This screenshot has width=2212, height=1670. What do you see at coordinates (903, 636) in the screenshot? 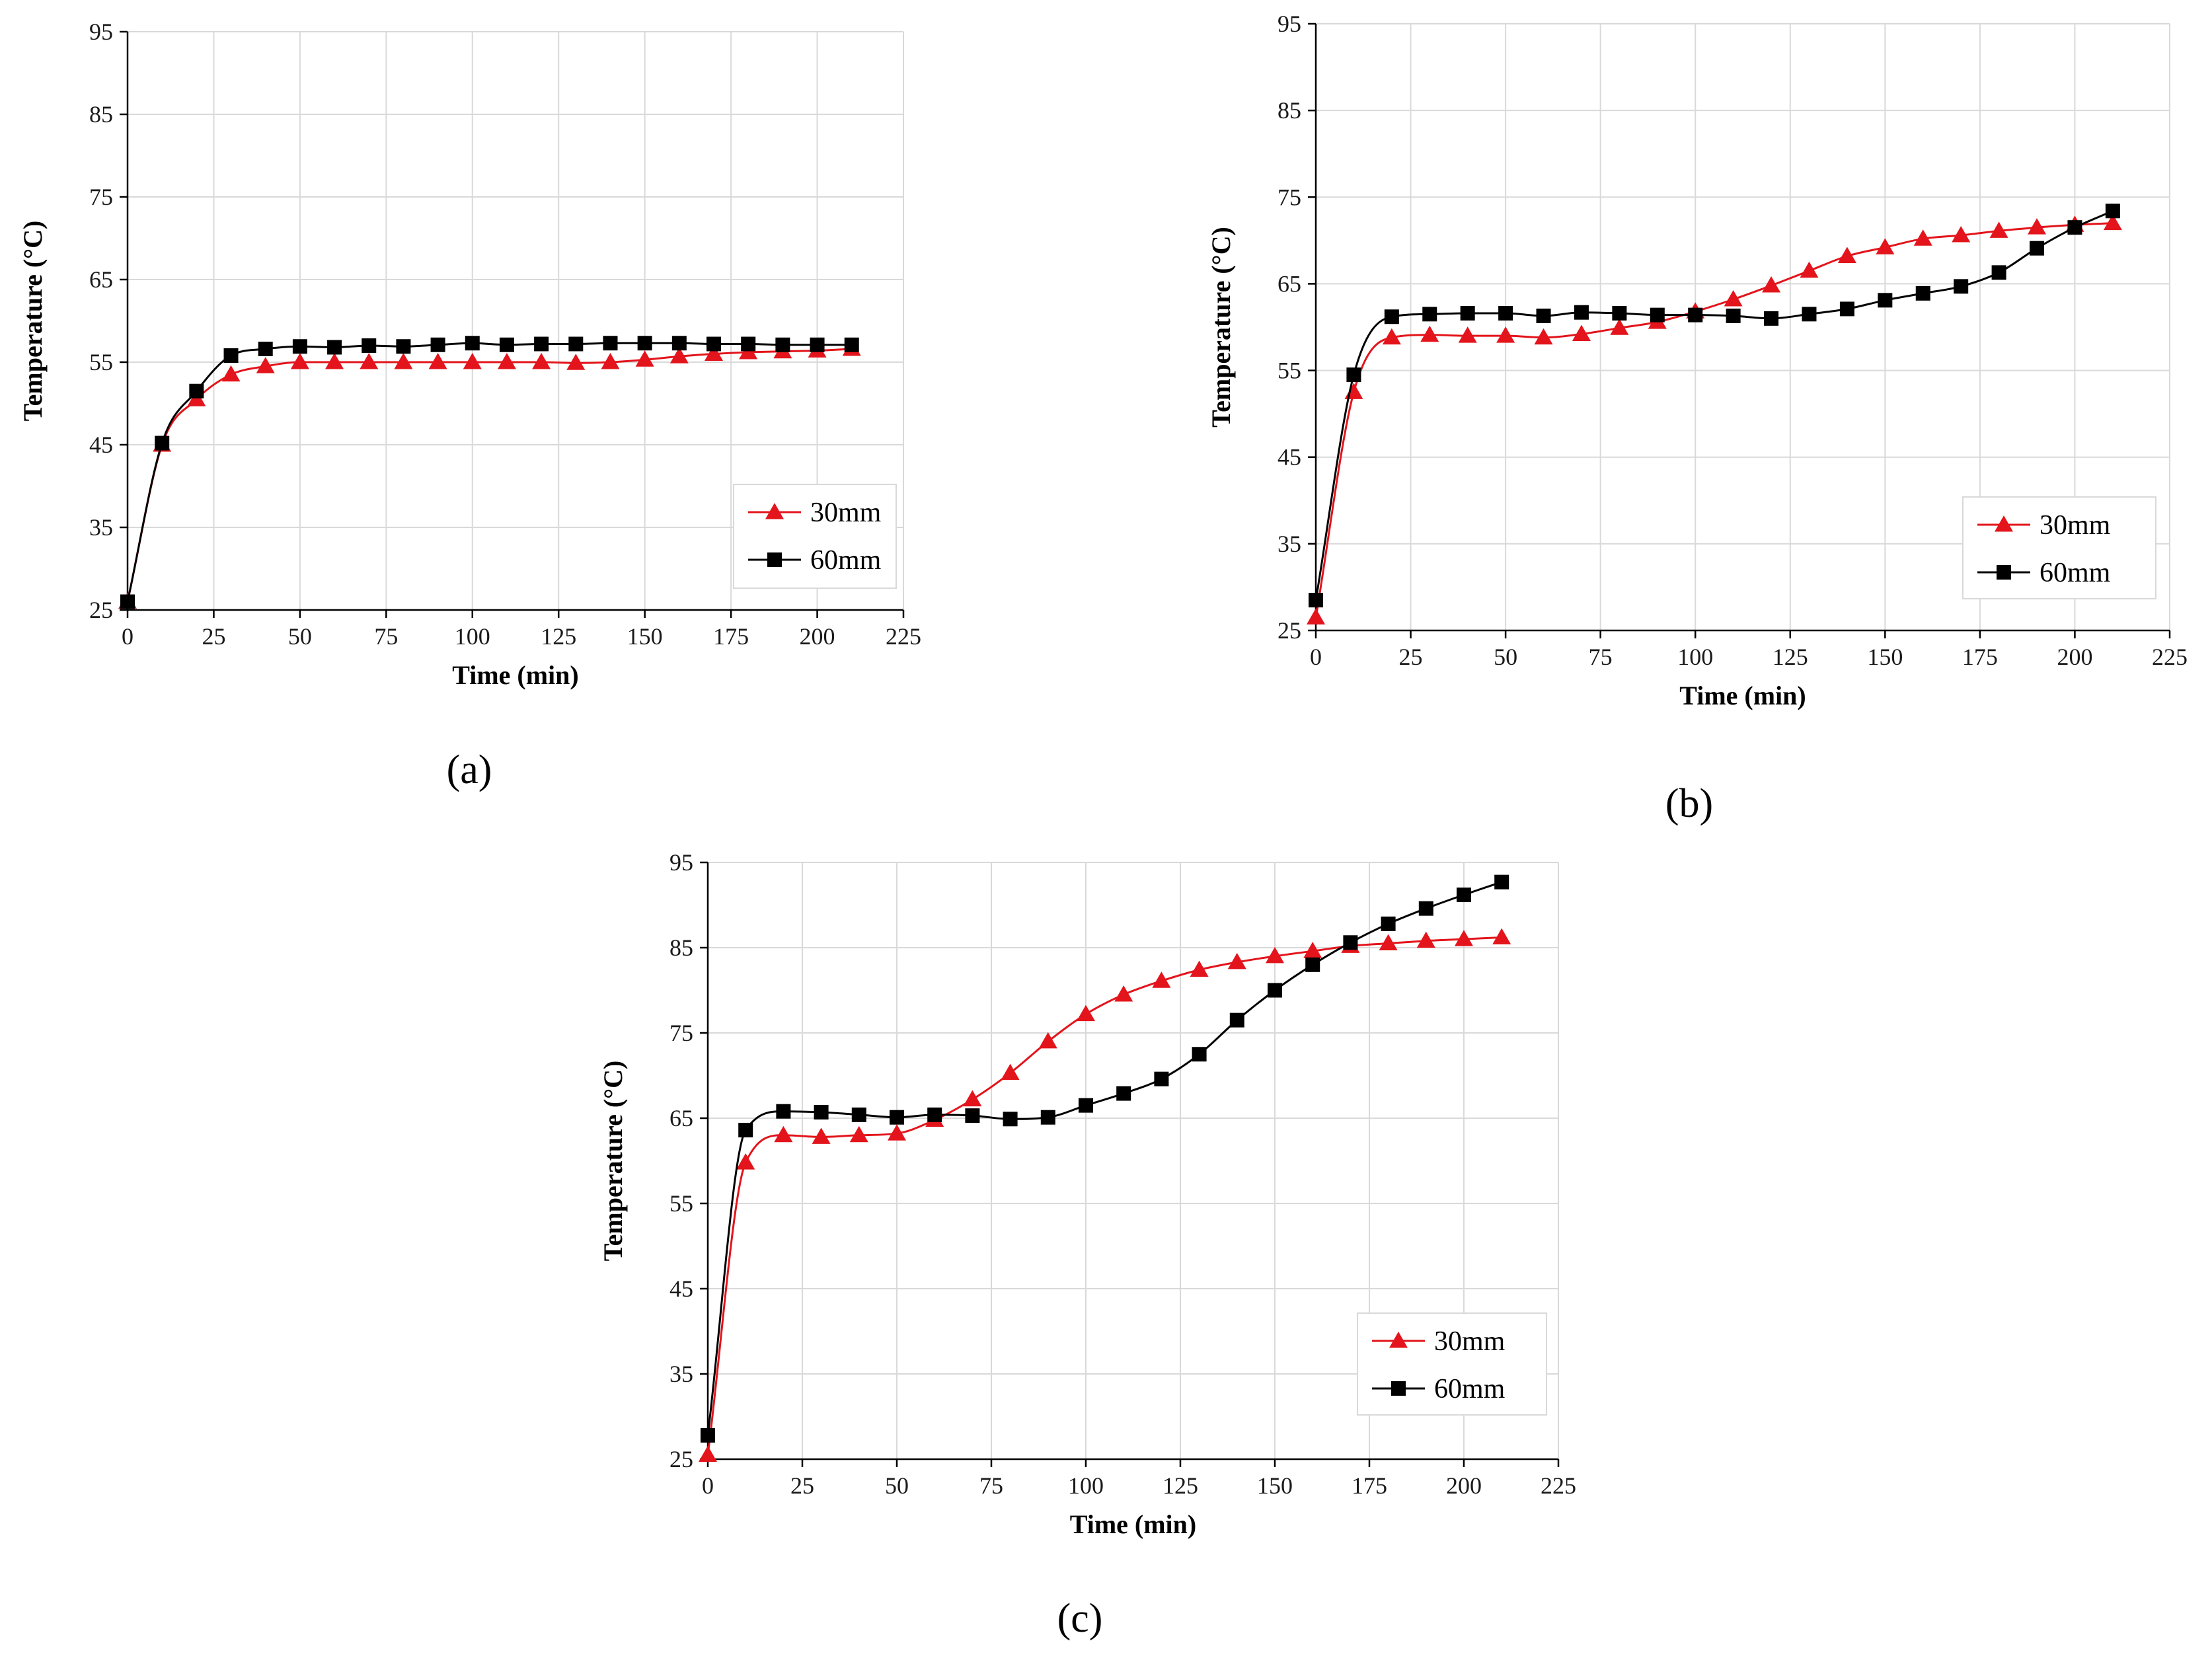
I see `x-tick-label: 225` at bounding box center [903, 636].